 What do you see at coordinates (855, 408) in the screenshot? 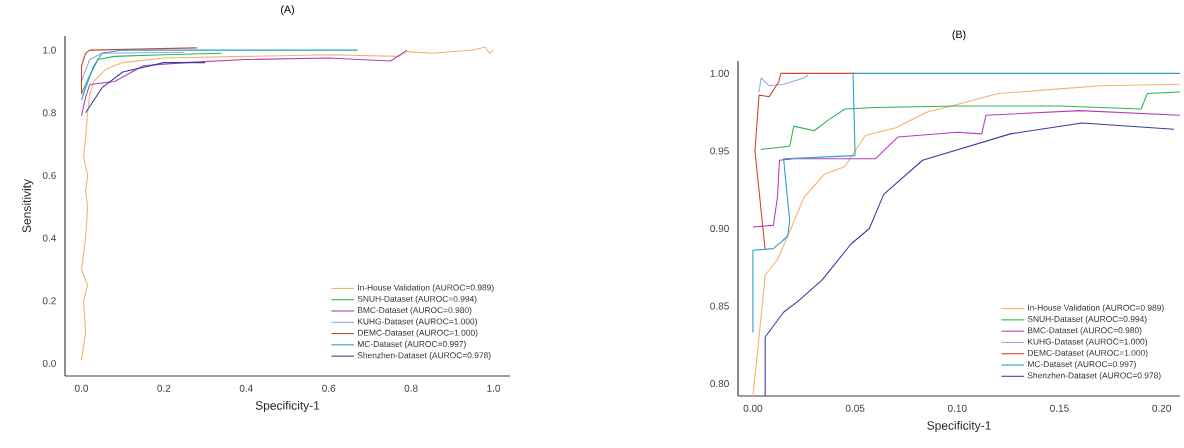
I see `x-tick-label: 0.05` at bounding box center [855, 408].